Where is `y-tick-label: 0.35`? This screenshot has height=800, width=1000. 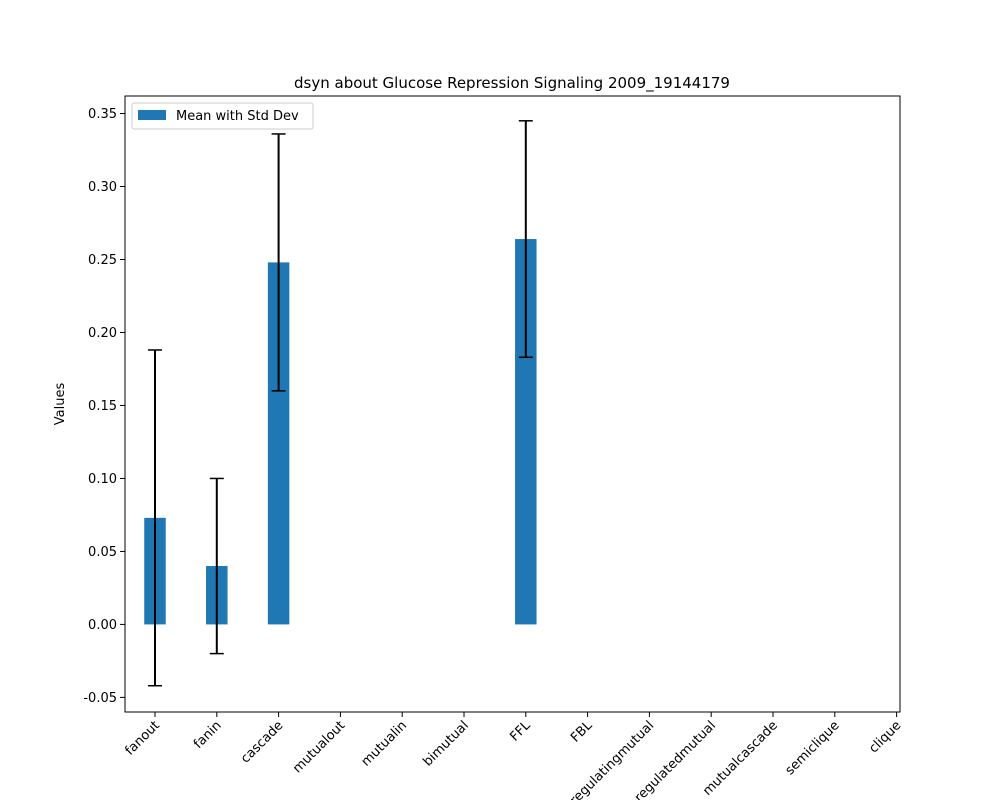
y-tick-label: 0.35 is located at coordinates (102, 114).